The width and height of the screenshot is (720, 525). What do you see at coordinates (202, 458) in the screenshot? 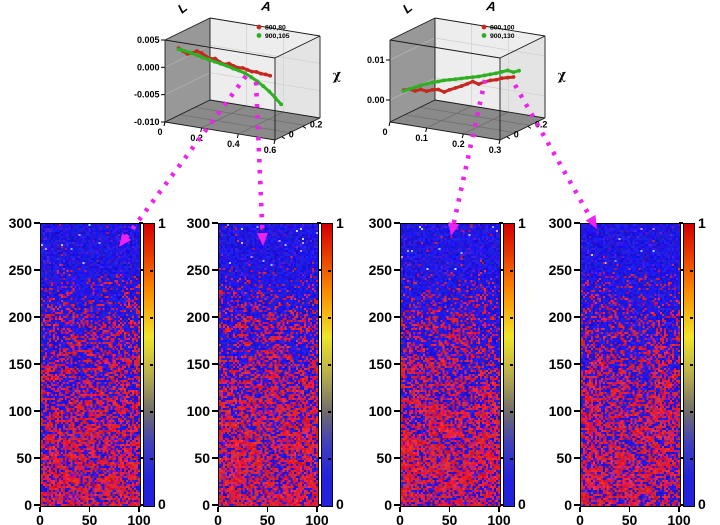
I see `y-tick-label: 50` at bounding box center [202, 458].